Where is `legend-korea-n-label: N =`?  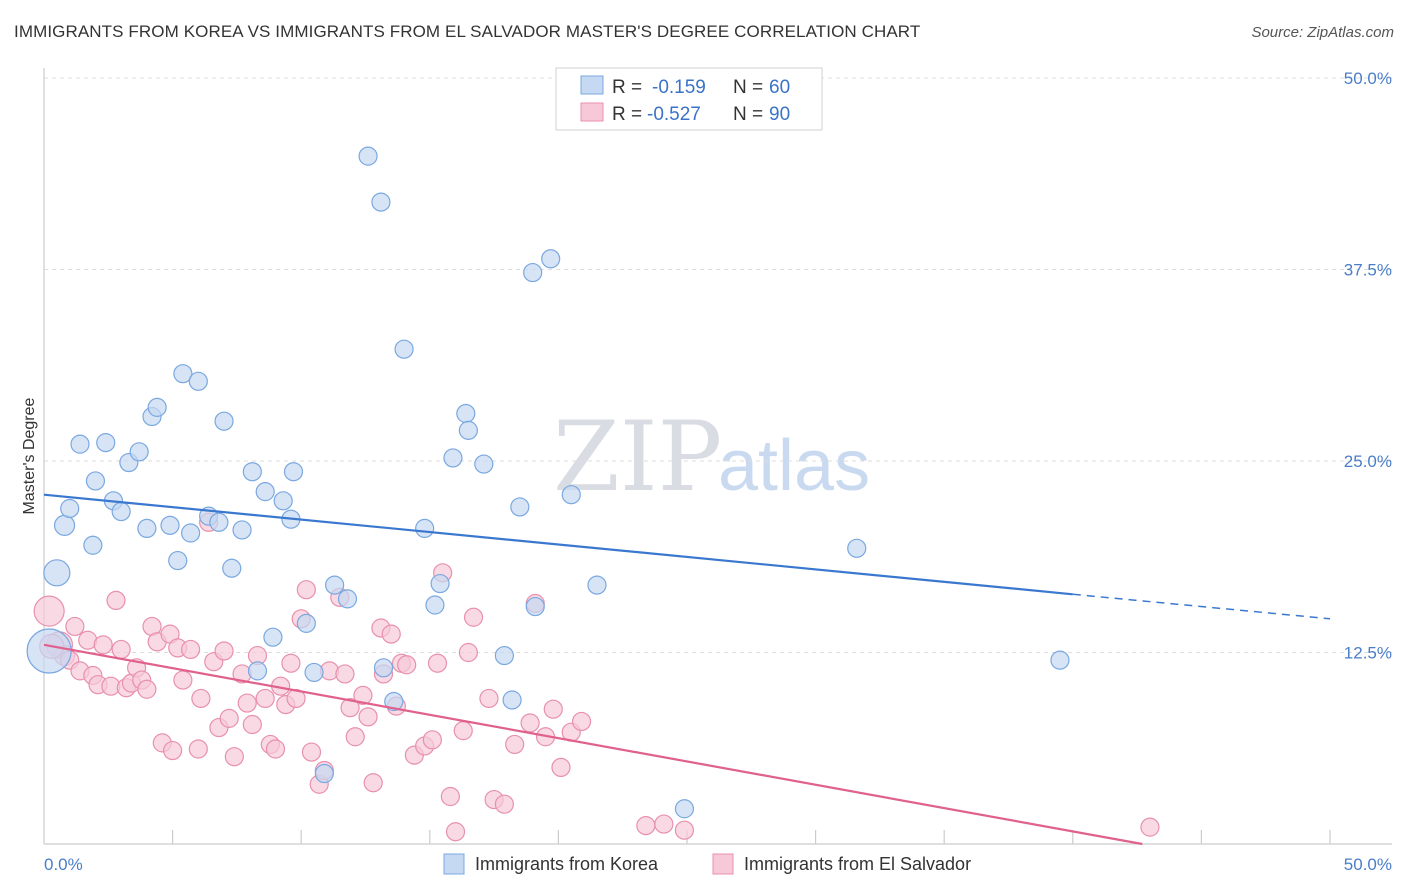 legend-korea-n-label: N = is located at coordinates (748, 87).